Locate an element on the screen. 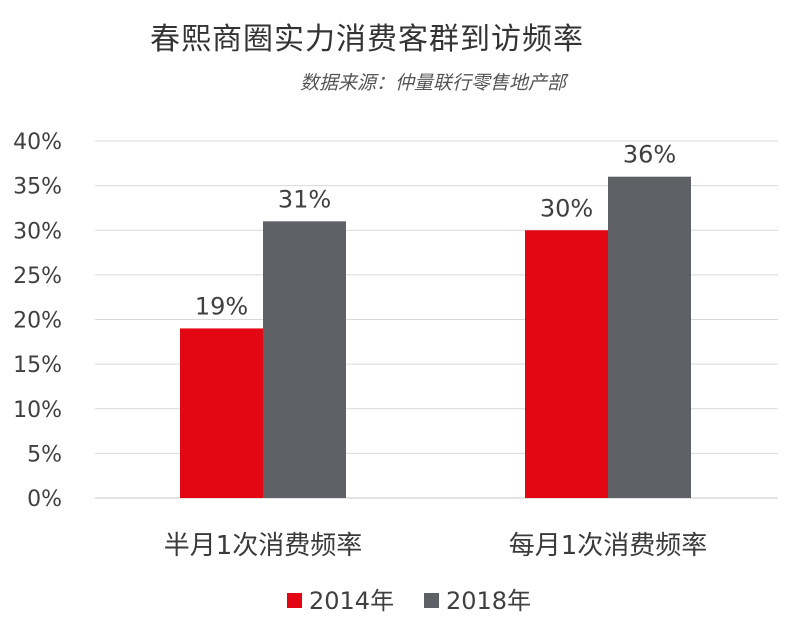  y-tick-label: 5% is located at coordinates (44, 454).